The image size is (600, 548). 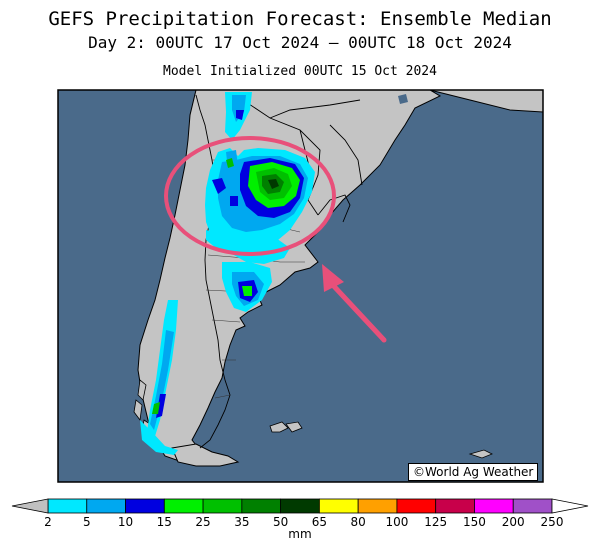 I want to click on land-south-georgia, so click(x=480, y=454).